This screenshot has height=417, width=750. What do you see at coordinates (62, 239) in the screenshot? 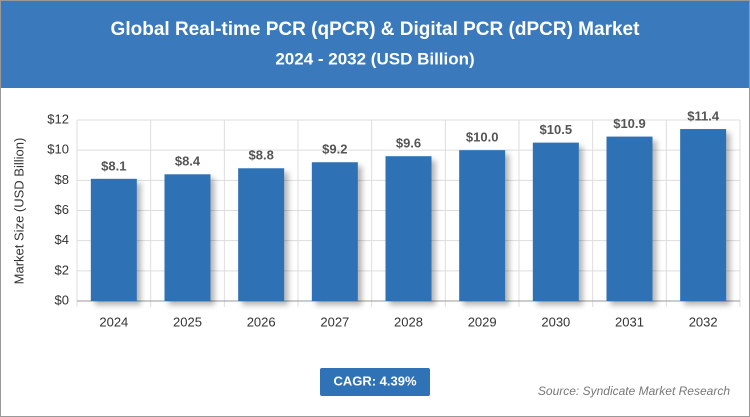
I see `y-tick-label: $4` at bounding box center [62, 239].